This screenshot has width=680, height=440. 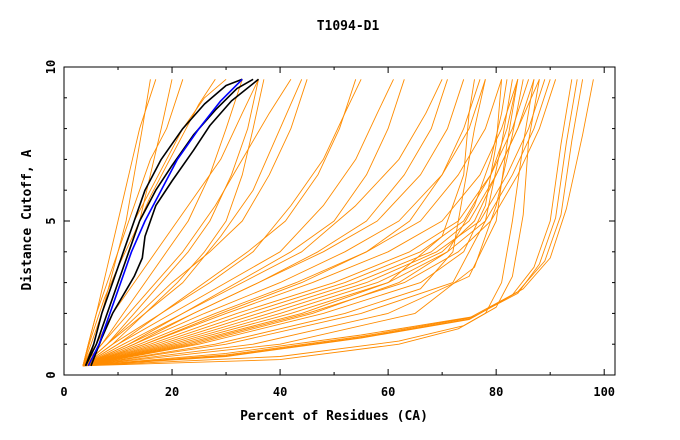 I want to click on x-tick-label: 20, so click(x=172, y=392).